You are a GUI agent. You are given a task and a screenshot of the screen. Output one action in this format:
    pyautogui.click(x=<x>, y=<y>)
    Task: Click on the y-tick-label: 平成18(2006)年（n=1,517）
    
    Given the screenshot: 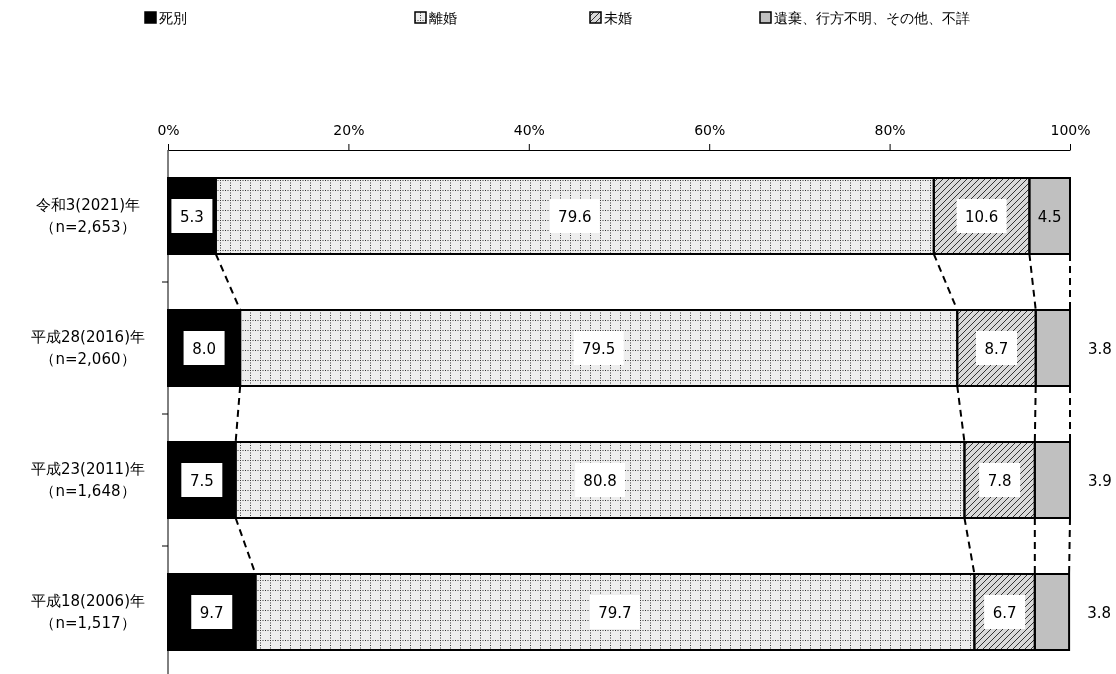 What is the action you would take?
    pyautogui.click(x=88, y=612)
    